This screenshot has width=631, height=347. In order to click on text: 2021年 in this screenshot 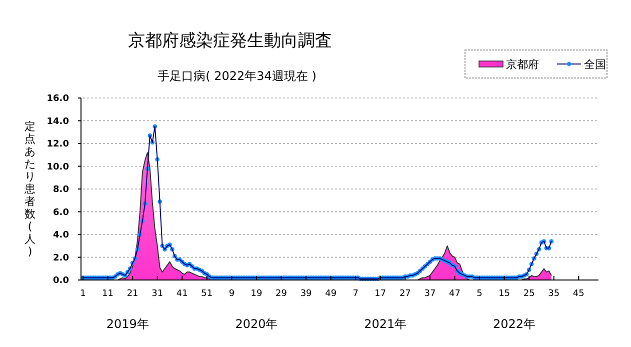, I will do `click(385, 324)`.